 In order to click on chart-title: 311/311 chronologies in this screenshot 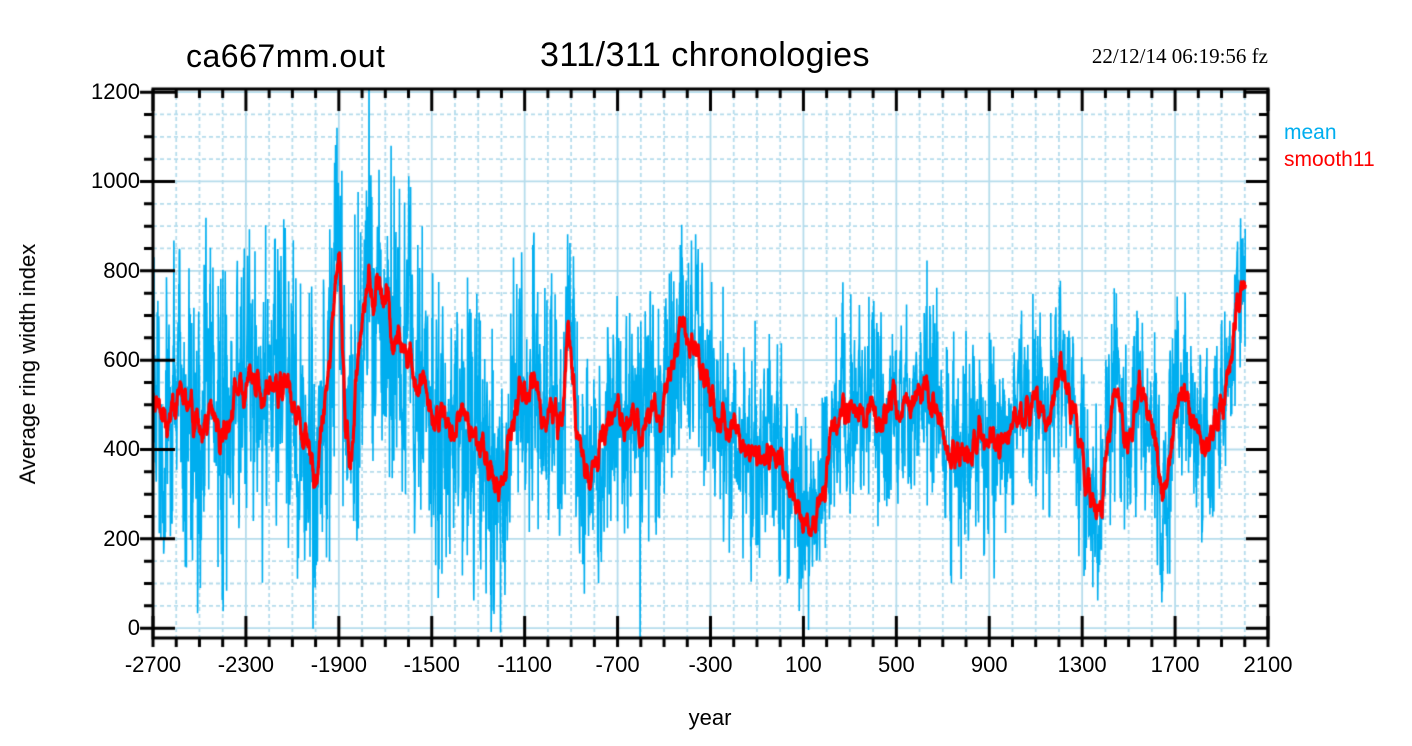, I will do `click(705, 55)`.